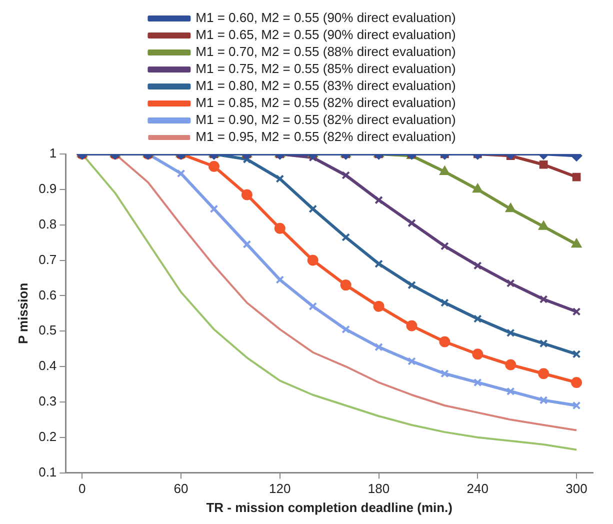 This screenshot has height=524, width=613. I want to click on legend-label: M1 = 0.70, M2 = 0.55 (88% direct evaluation), so click(326, 52).